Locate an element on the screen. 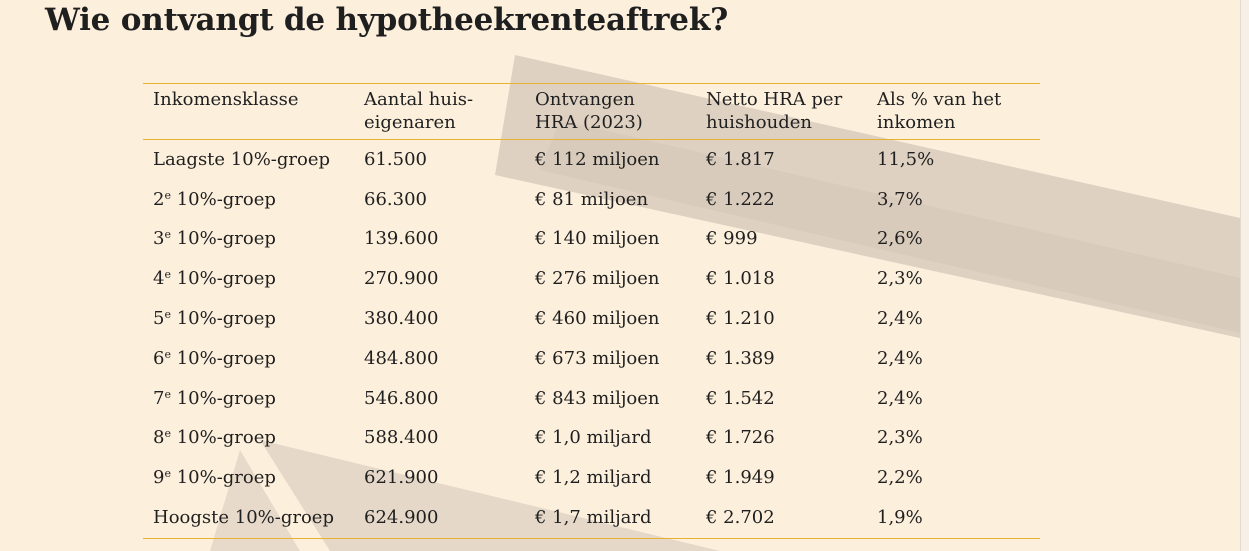  cell-received-hra: € 81 miljoen is located at coordinates (592, 199).